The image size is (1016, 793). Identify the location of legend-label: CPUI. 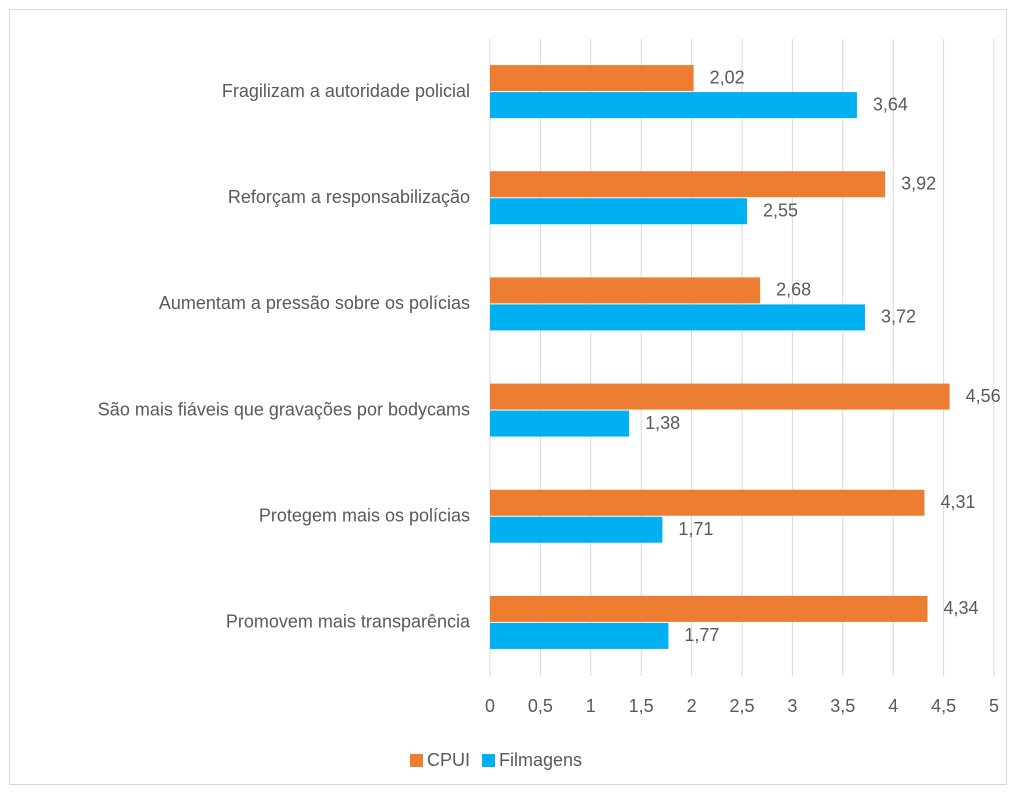
(448, 760).